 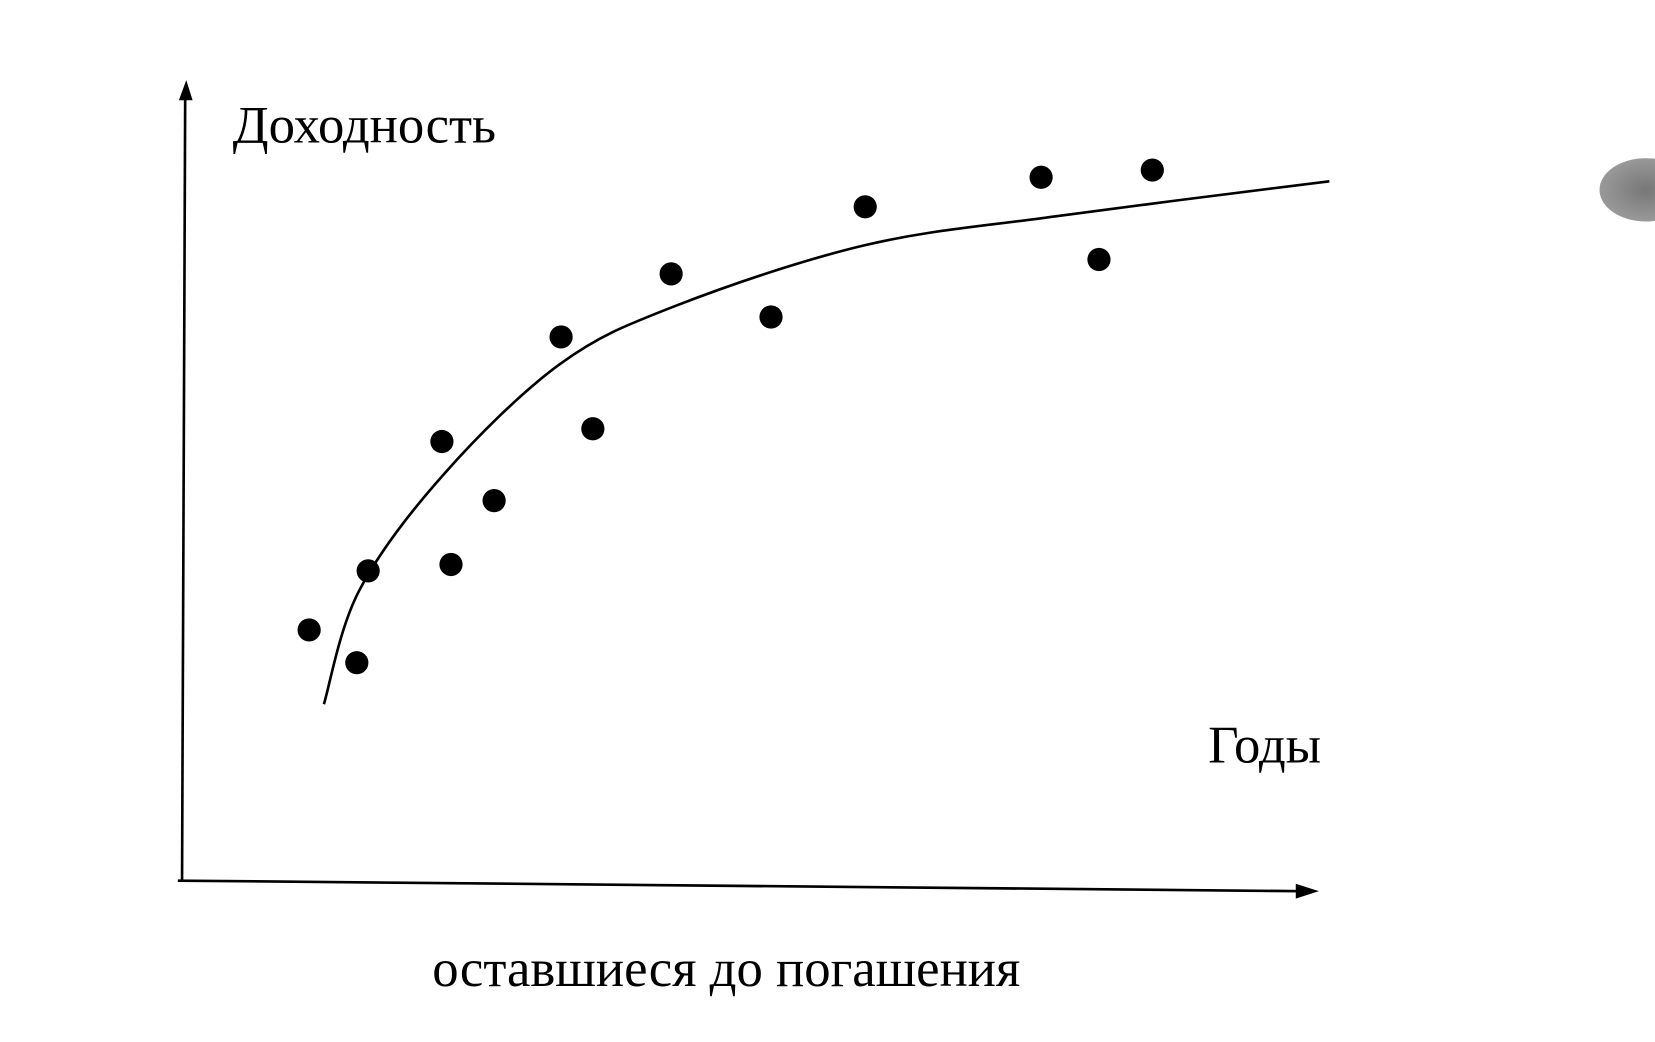 What do you see at coordinates (726, 969) in the screenshot?
I see `x-axis-caption: оставшиеся до погашения` at bounding box center [726, 969].